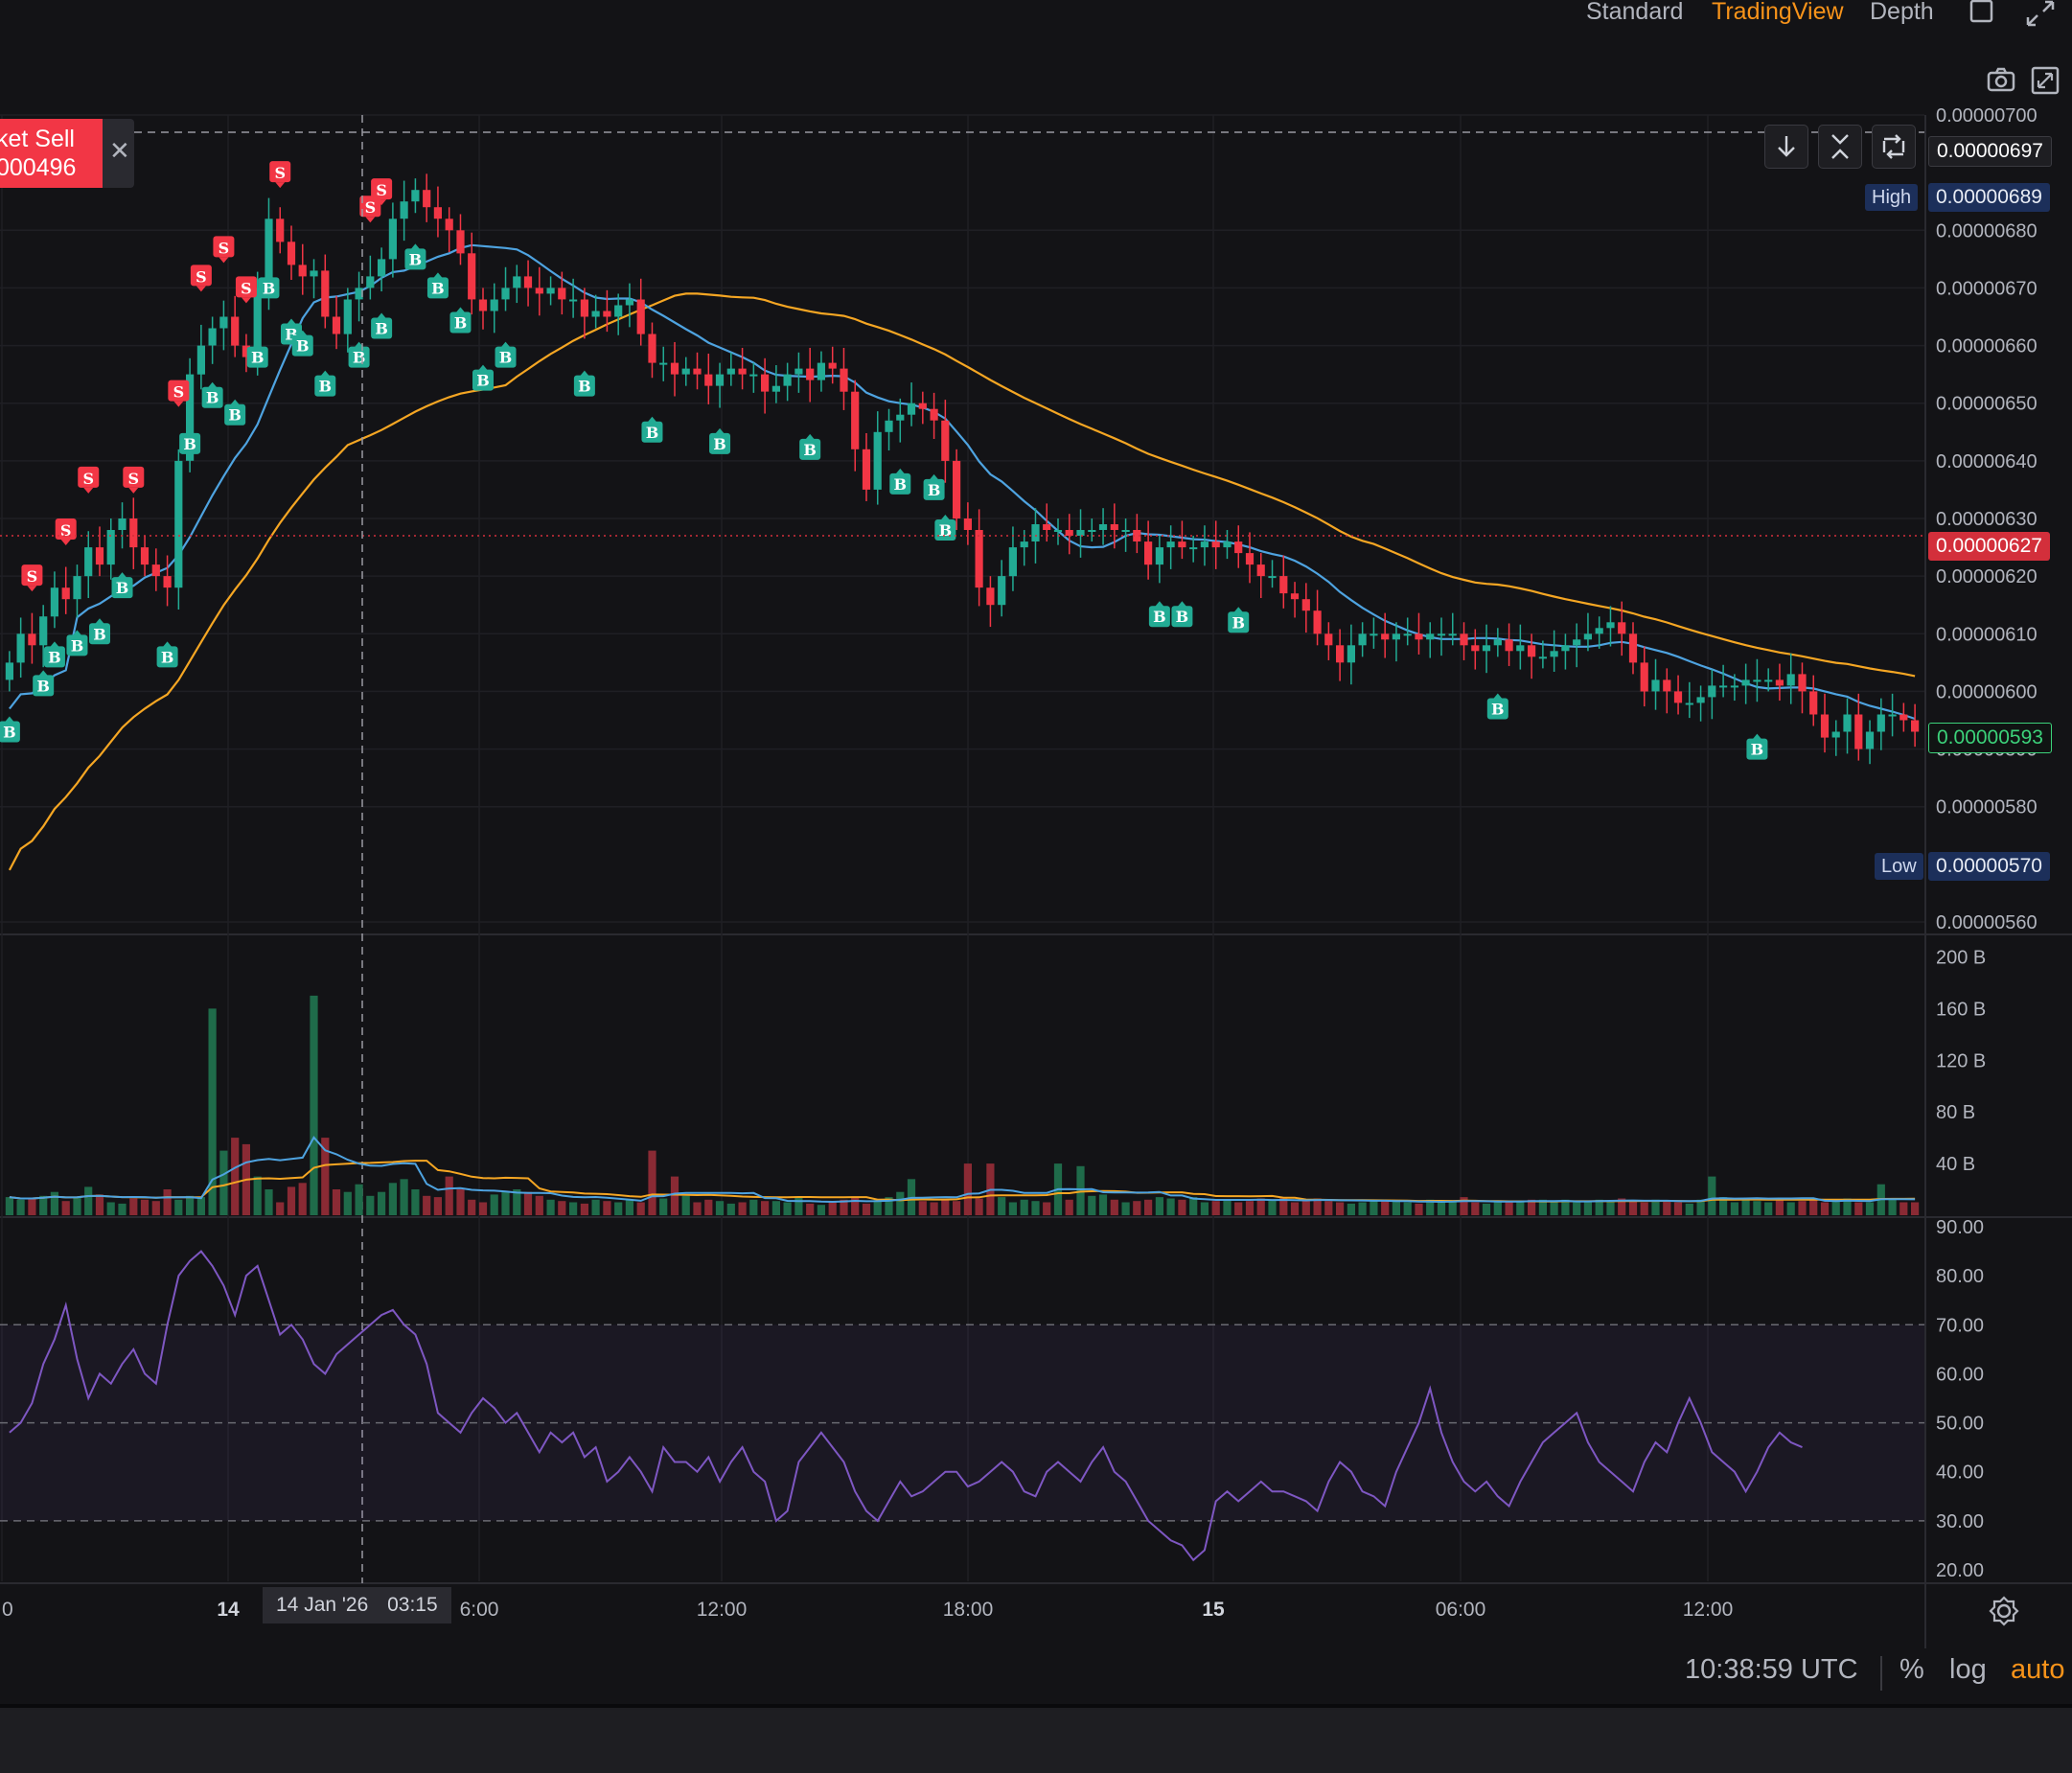 Image resolution: width=2072 pixels, height=1773 pixels. What do you see at coordinates (7, 1610) in the screenshot?
I see `time-axis-tick: 0` at bounding box center [7, 1610].